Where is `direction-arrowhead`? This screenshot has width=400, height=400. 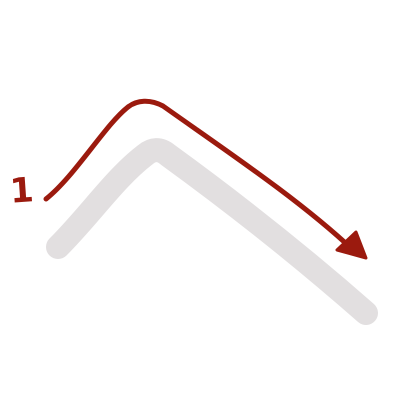 direction-arrowhead is located at coordinates (351, 245).